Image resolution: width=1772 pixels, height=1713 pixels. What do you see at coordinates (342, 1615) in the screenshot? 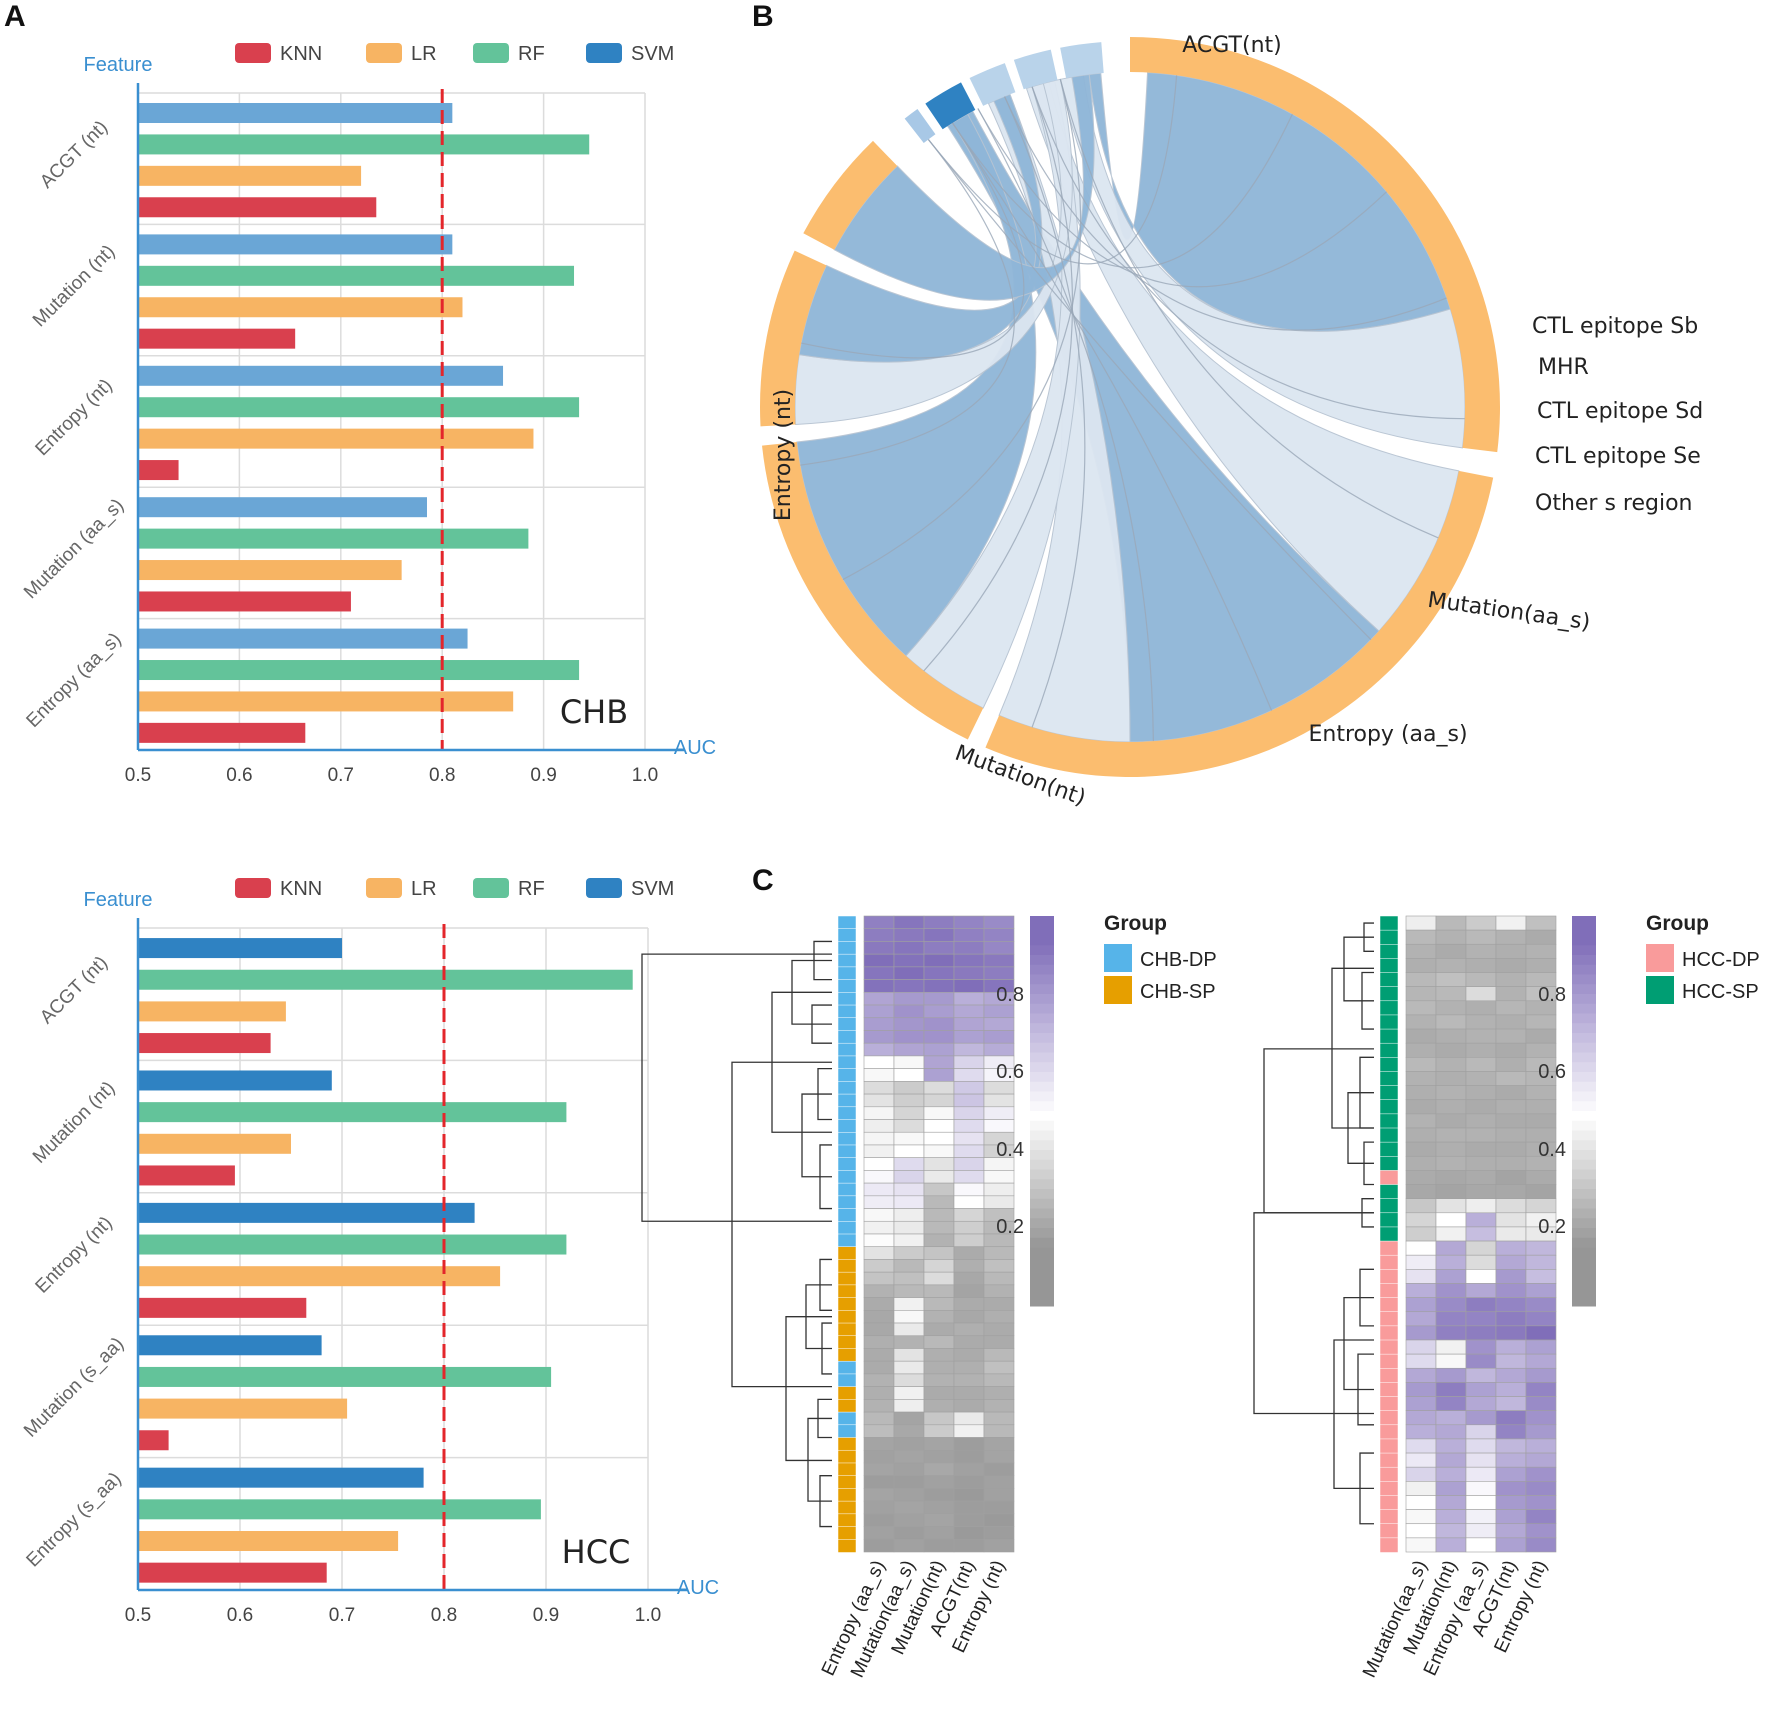
I see `x-tick-label: 0.7` at bounding box center [342, 1615].